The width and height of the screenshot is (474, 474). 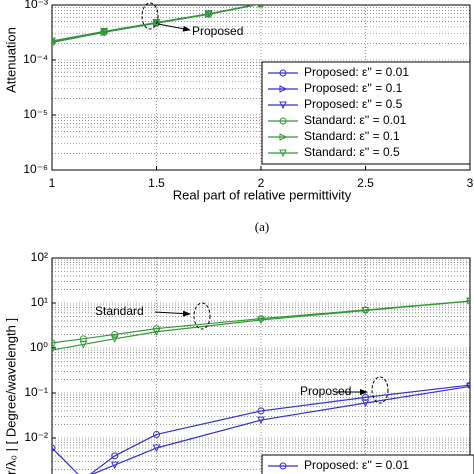 What do you see at coordinates (353, 104) in the screenshot?
I see `legend-label: Proposed: ε'' = 0.5` at bounding box center [353, 104].